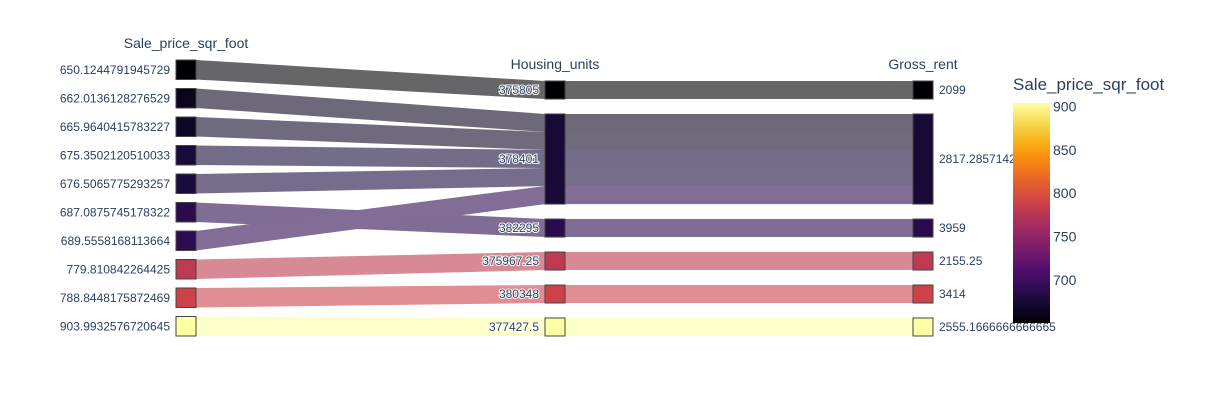 Image resolution: width=1211 pixels, height=415 pixels. I want to click on colorbar-tick-1: 750, so click(1065, 236).